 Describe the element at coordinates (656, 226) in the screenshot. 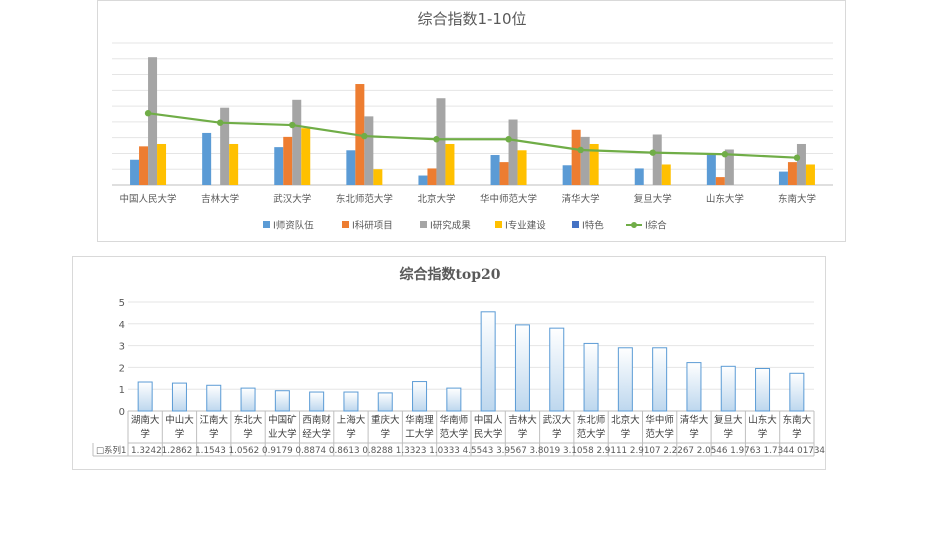

I see `legend-label: I综合` at that location.